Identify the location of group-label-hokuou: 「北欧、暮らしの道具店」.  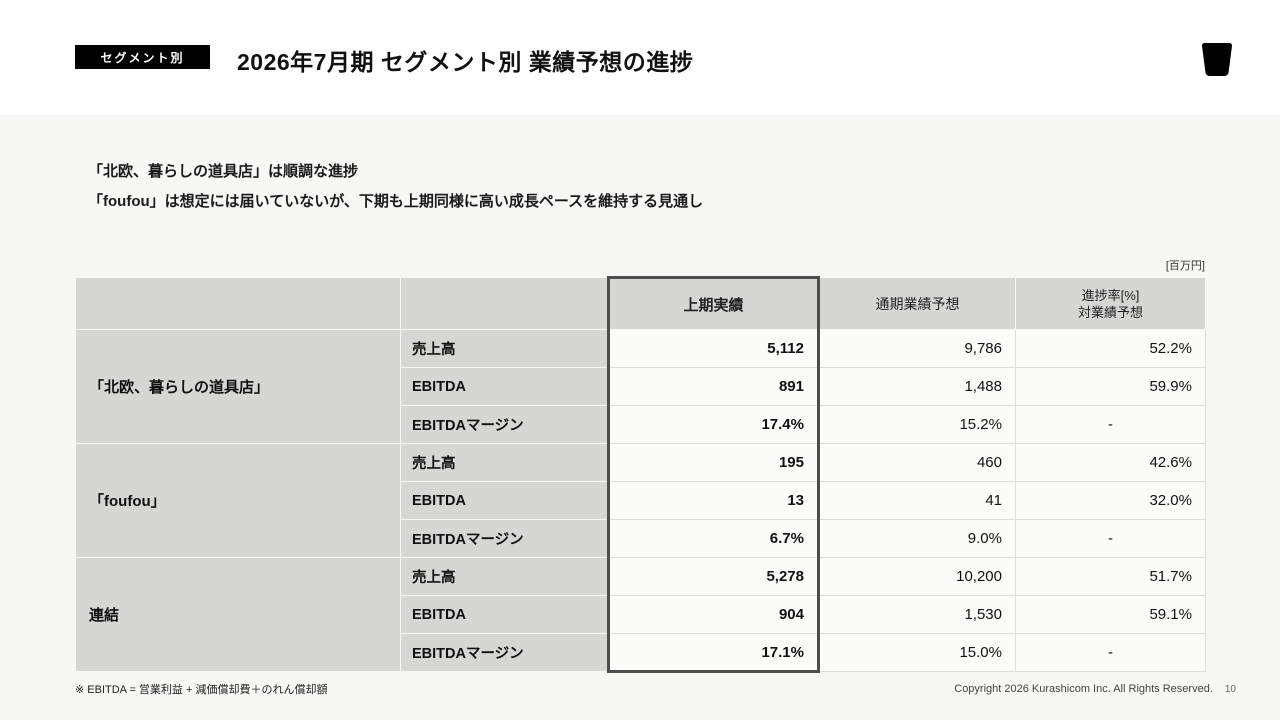
(238, 386).